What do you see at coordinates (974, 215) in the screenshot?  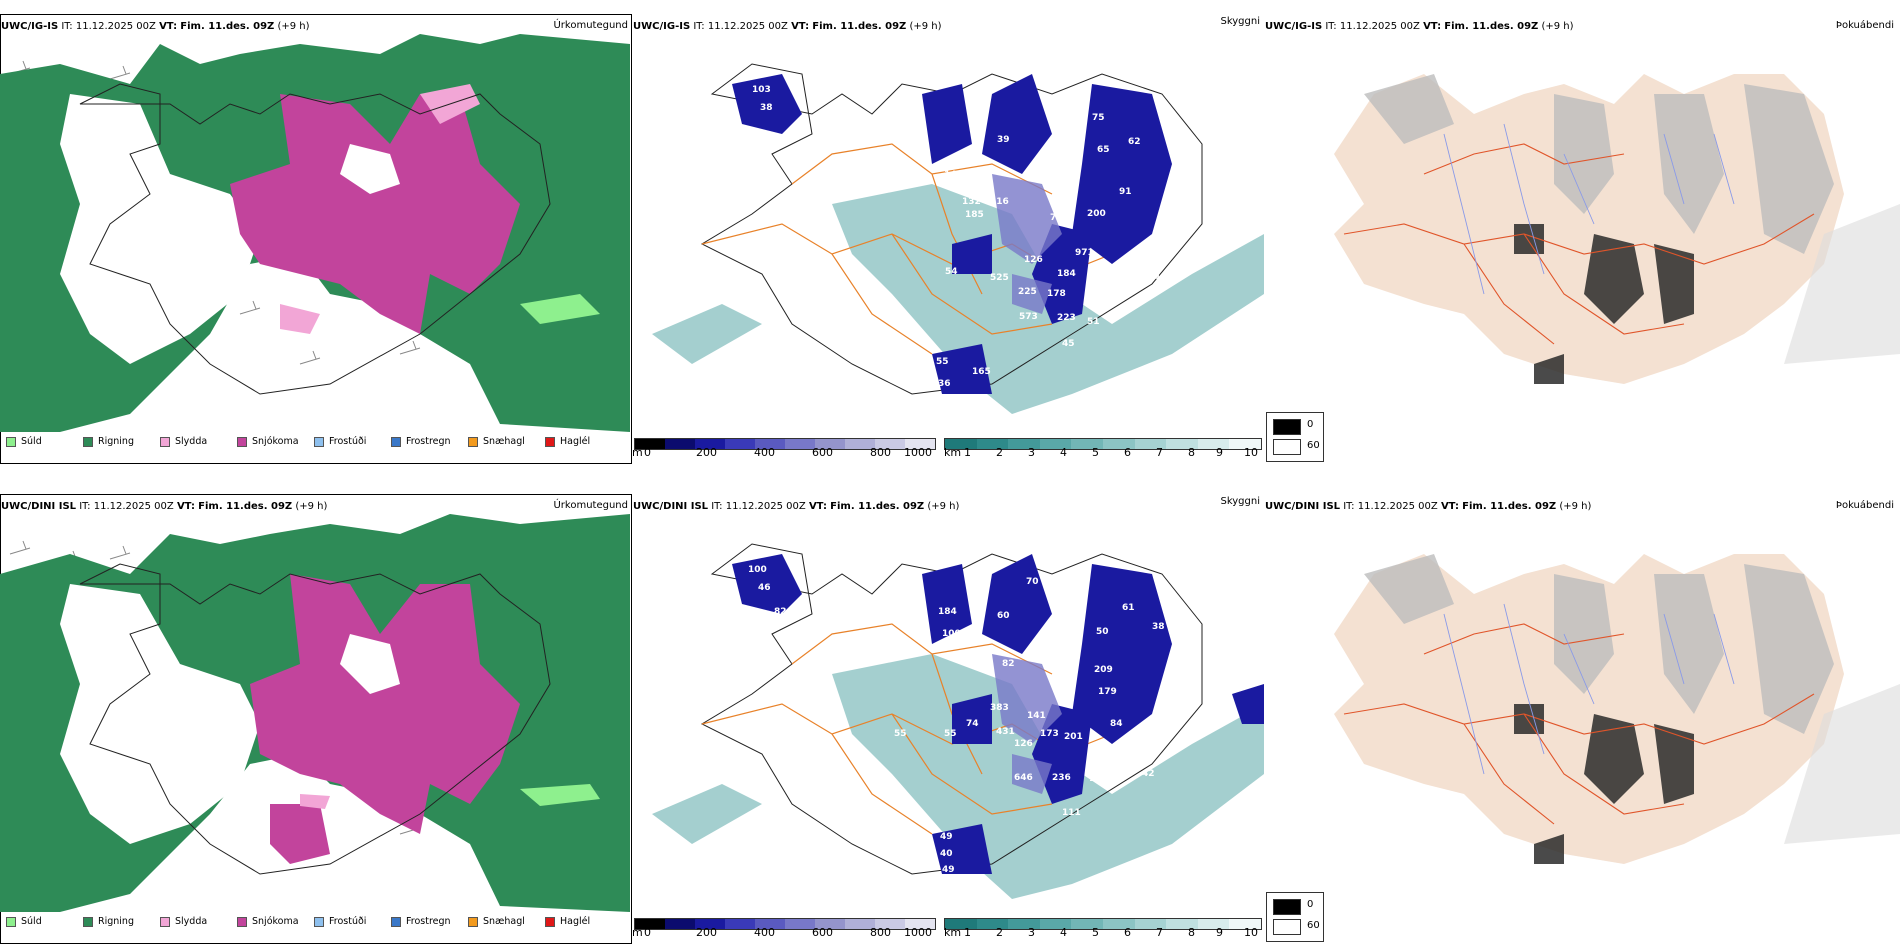 I see `ceiling-value: 185` at bounding box center [974, 215].